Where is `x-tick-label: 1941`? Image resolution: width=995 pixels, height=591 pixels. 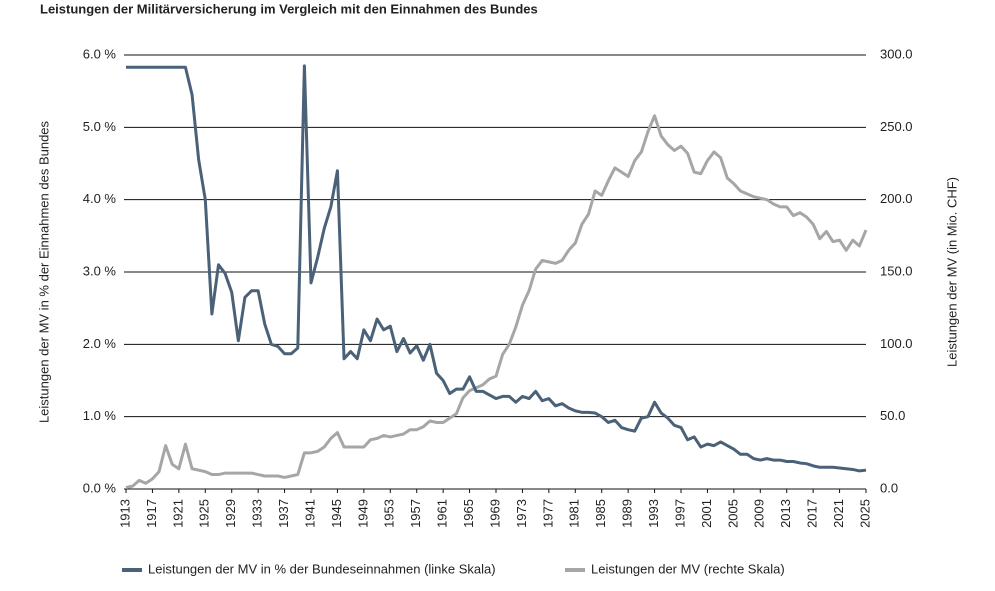 x-tick-label: 1941 is located at coordinates (309, 513).